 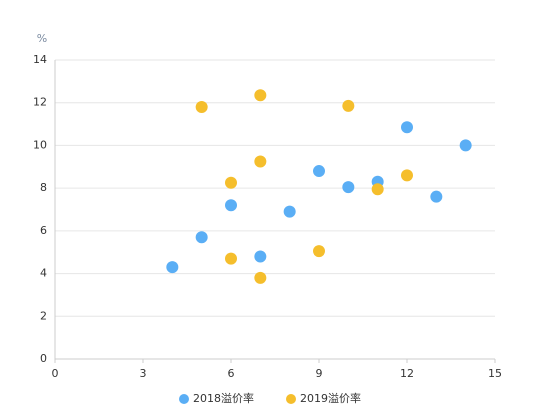 I want to click on y-tick-label: 2, so click(x=43, y=315).